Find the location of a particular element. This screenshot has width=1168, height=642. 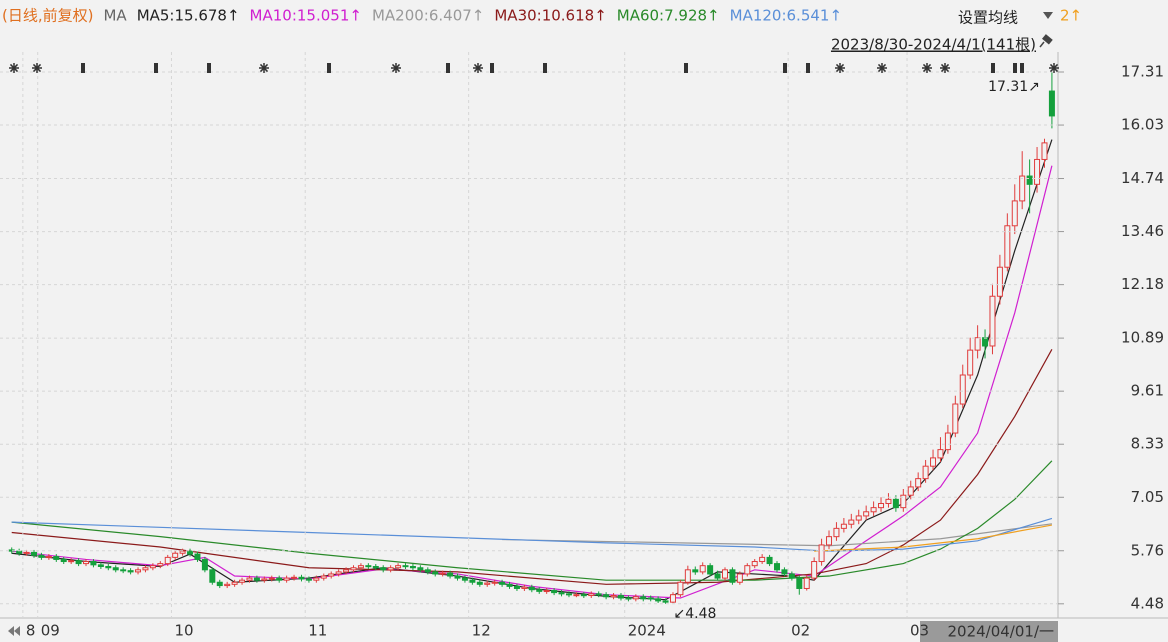

range-label: 2023/8/30-2024/4/1(141根) is located at coordinates (933, 45).